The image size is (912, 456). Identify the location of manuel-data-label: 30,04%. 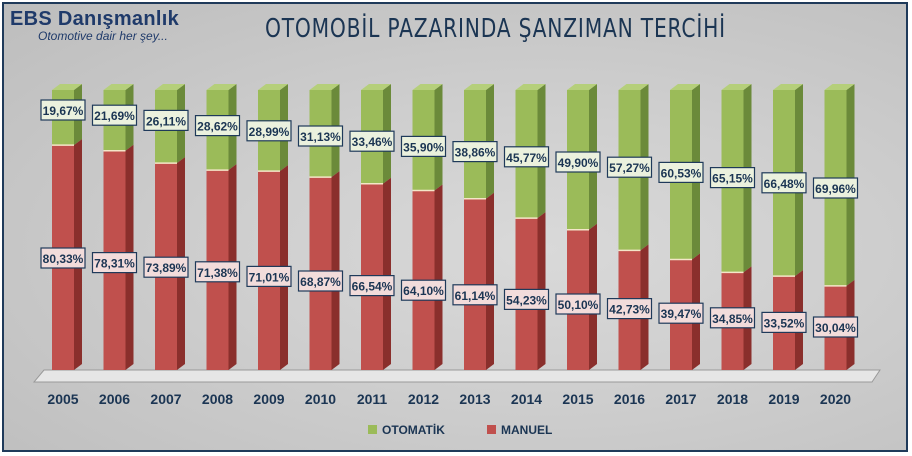
(835, 328).